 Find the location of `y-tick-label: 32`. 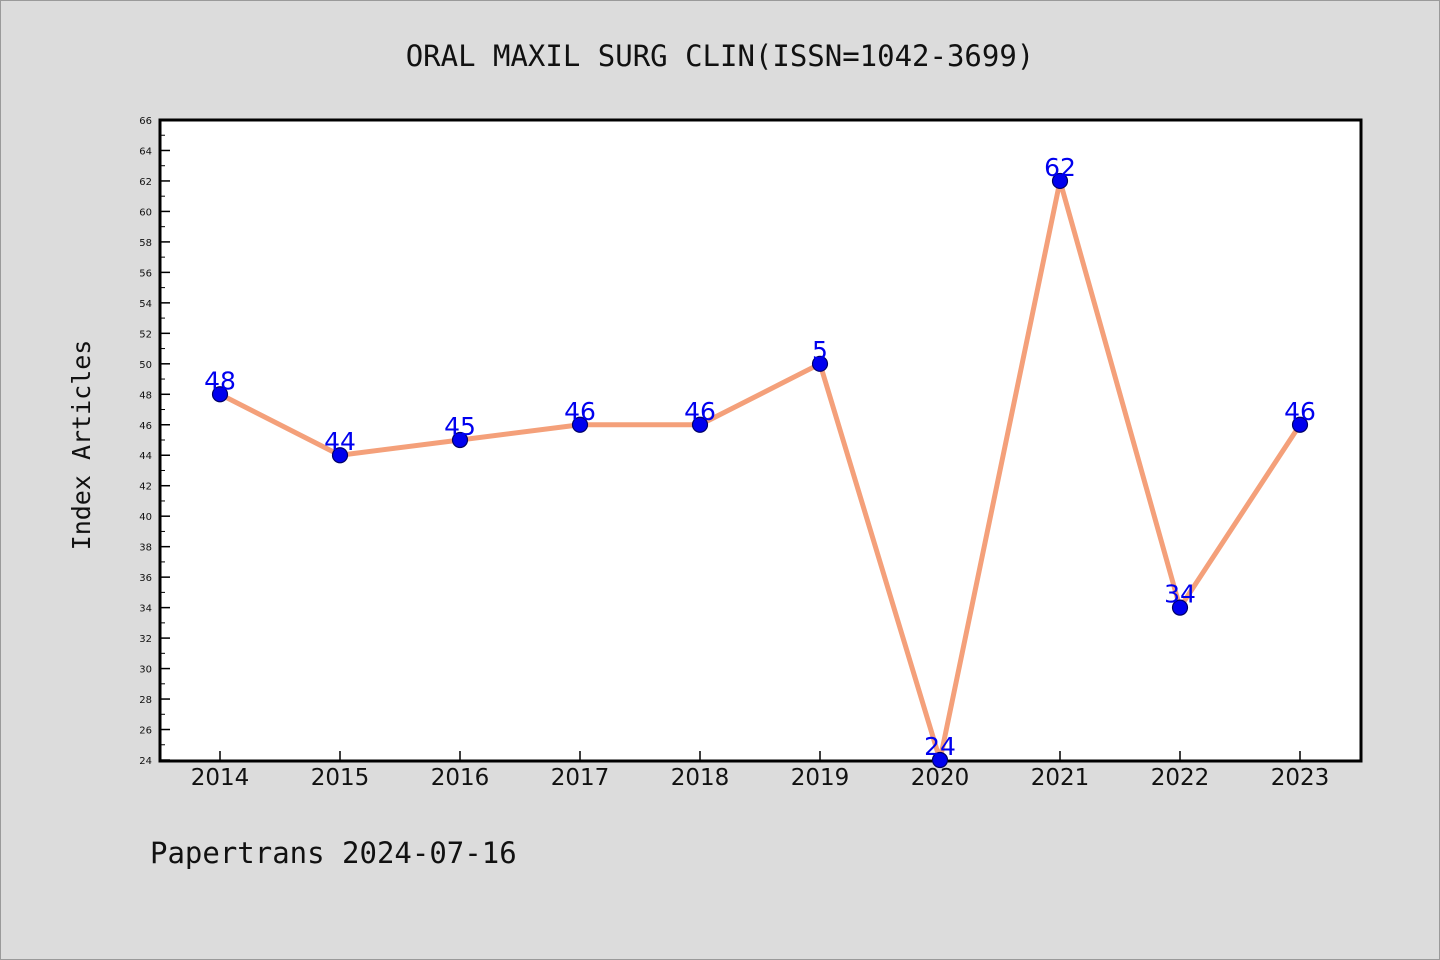

y-tick-label: 32 is located at coordinates (145, 639).